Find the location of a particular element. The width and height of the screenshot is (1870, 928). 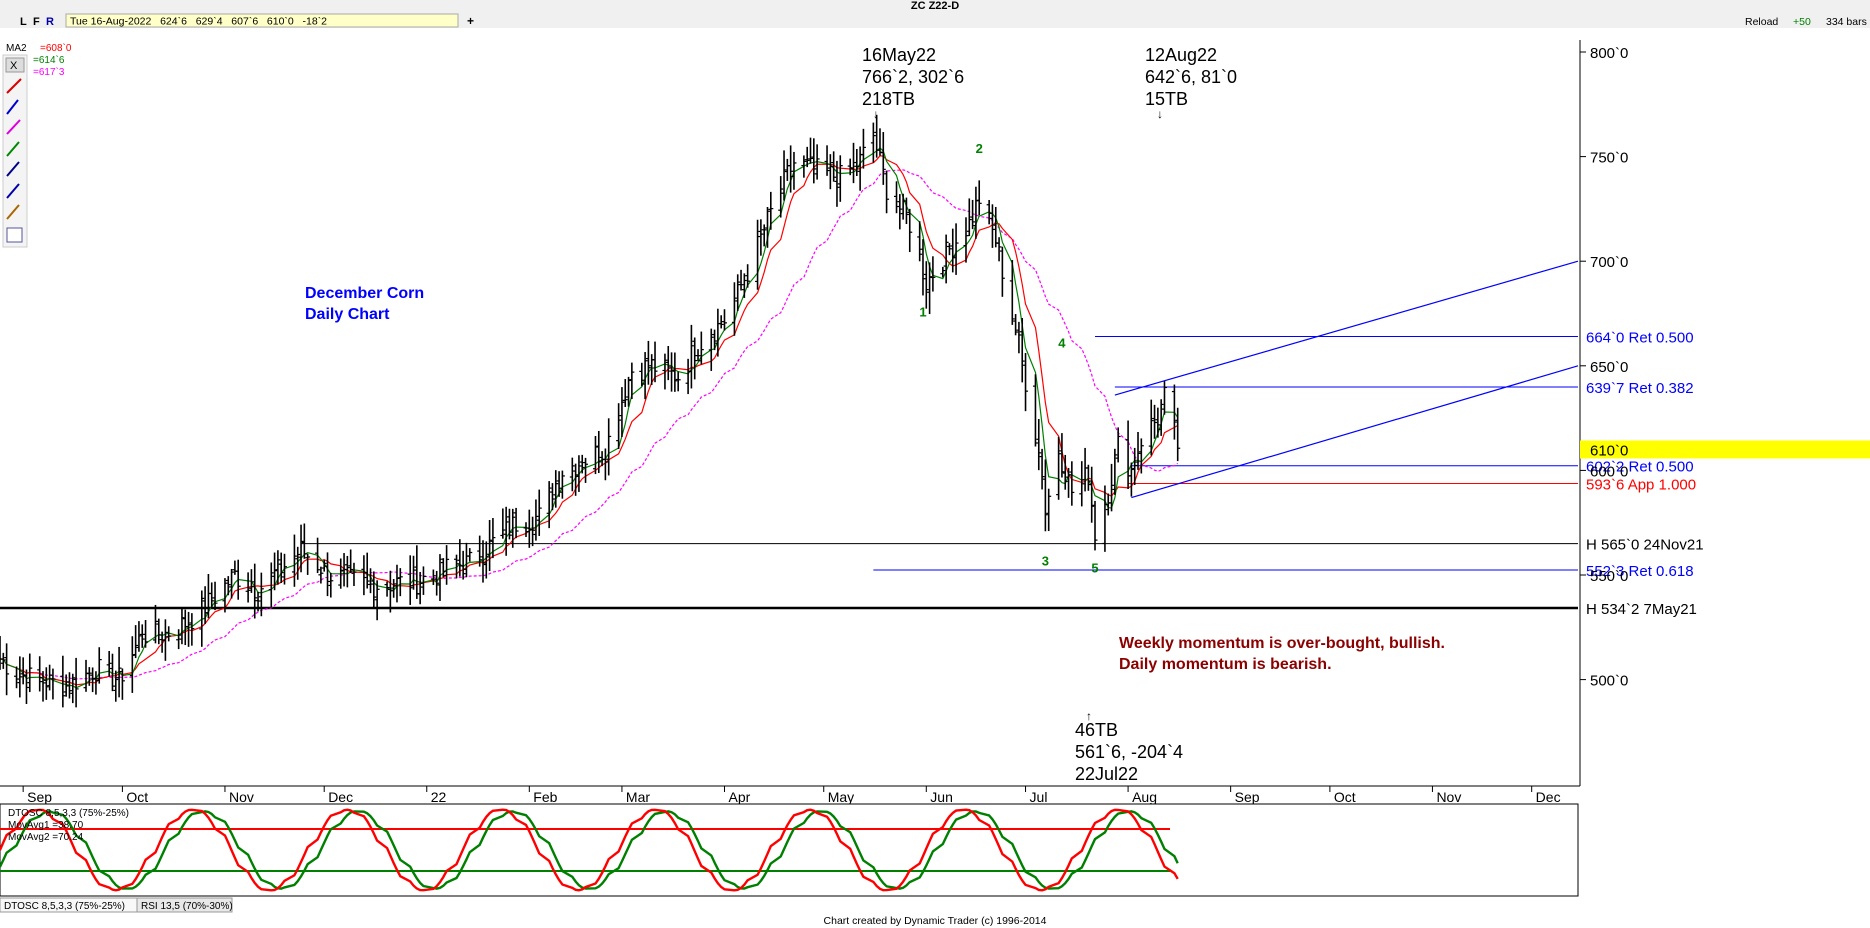

g-tool-icon is located at coordinates (13, 212).